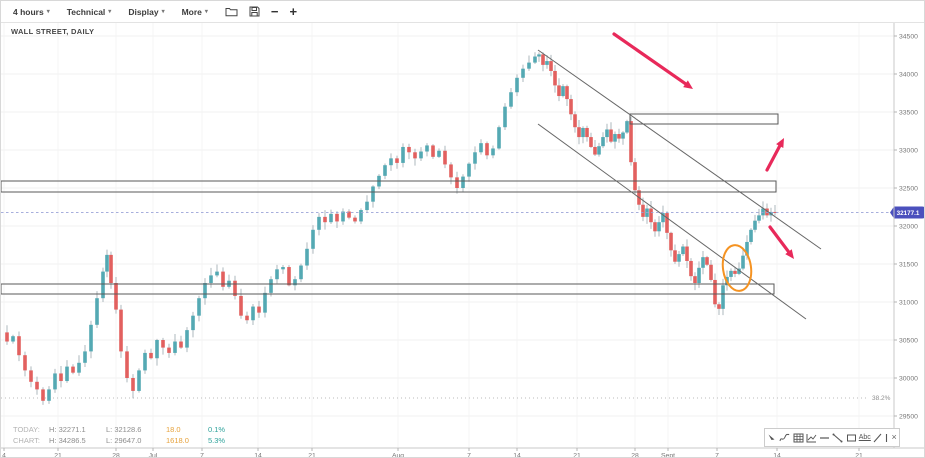  Describe the element at coordinates (398, 455) in the screenshot. I see `x-axis-tick-label: Aug` at that location.